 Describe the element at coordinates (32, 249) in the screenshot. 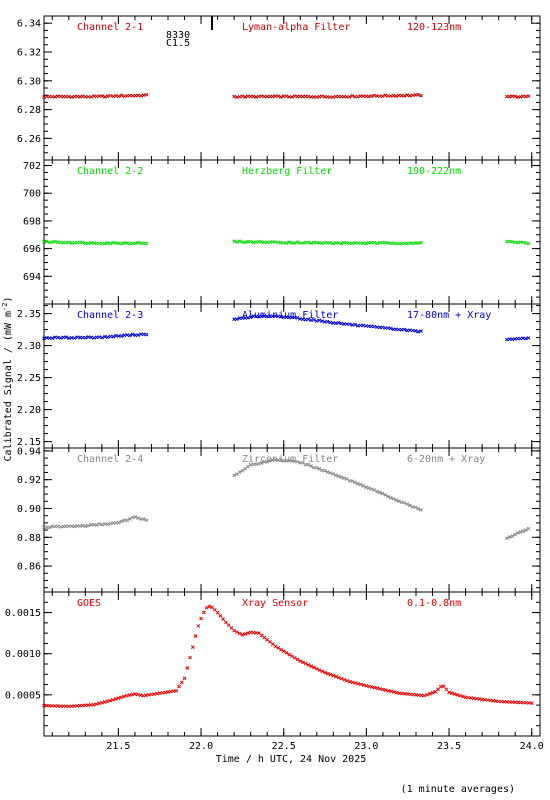

I see `y-tick-label: 696` at that location.